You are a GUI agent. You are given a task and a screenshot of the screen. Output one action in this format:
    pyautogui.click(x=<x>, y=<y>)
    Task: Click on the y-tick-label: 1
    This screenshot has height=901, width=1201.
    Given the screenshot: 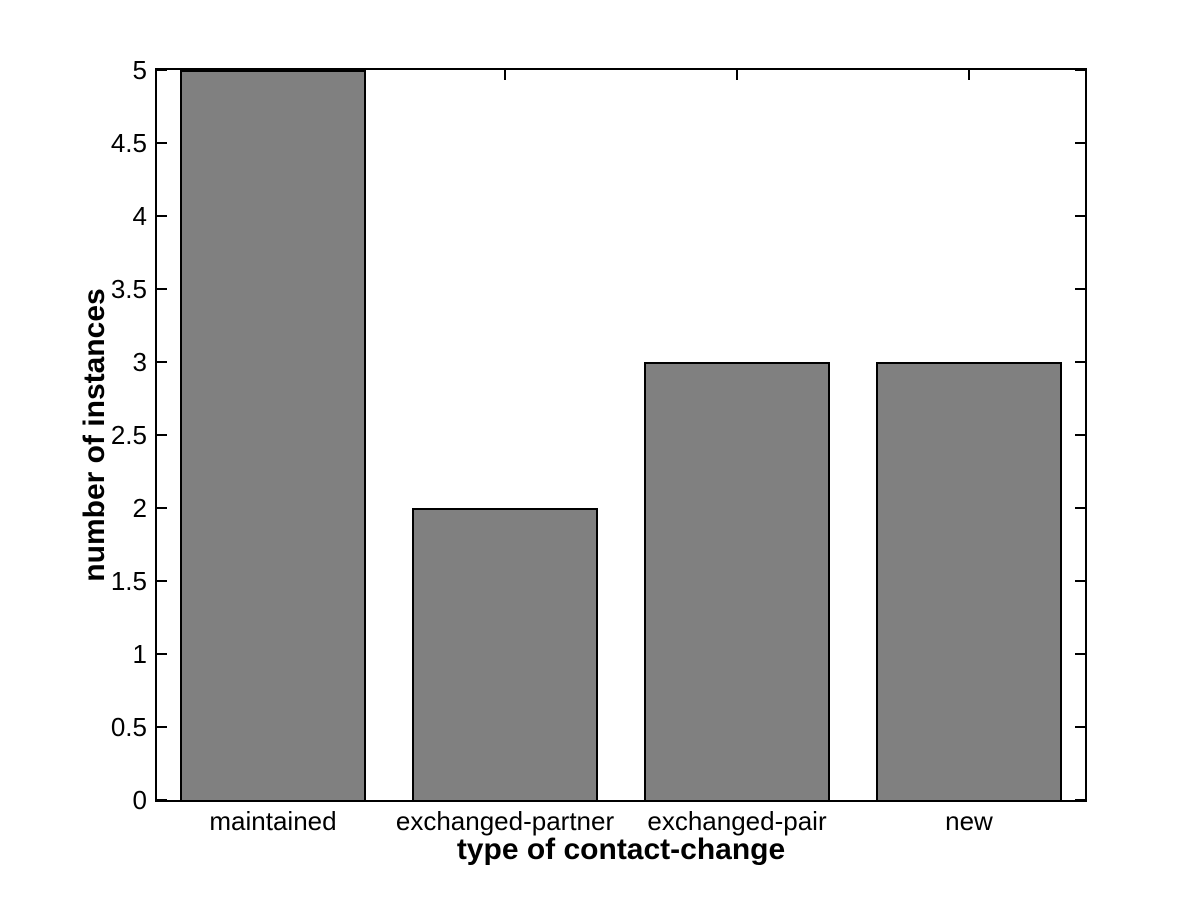 What is the action you would take?
    pyautogui.click(x=139, y=654)
    